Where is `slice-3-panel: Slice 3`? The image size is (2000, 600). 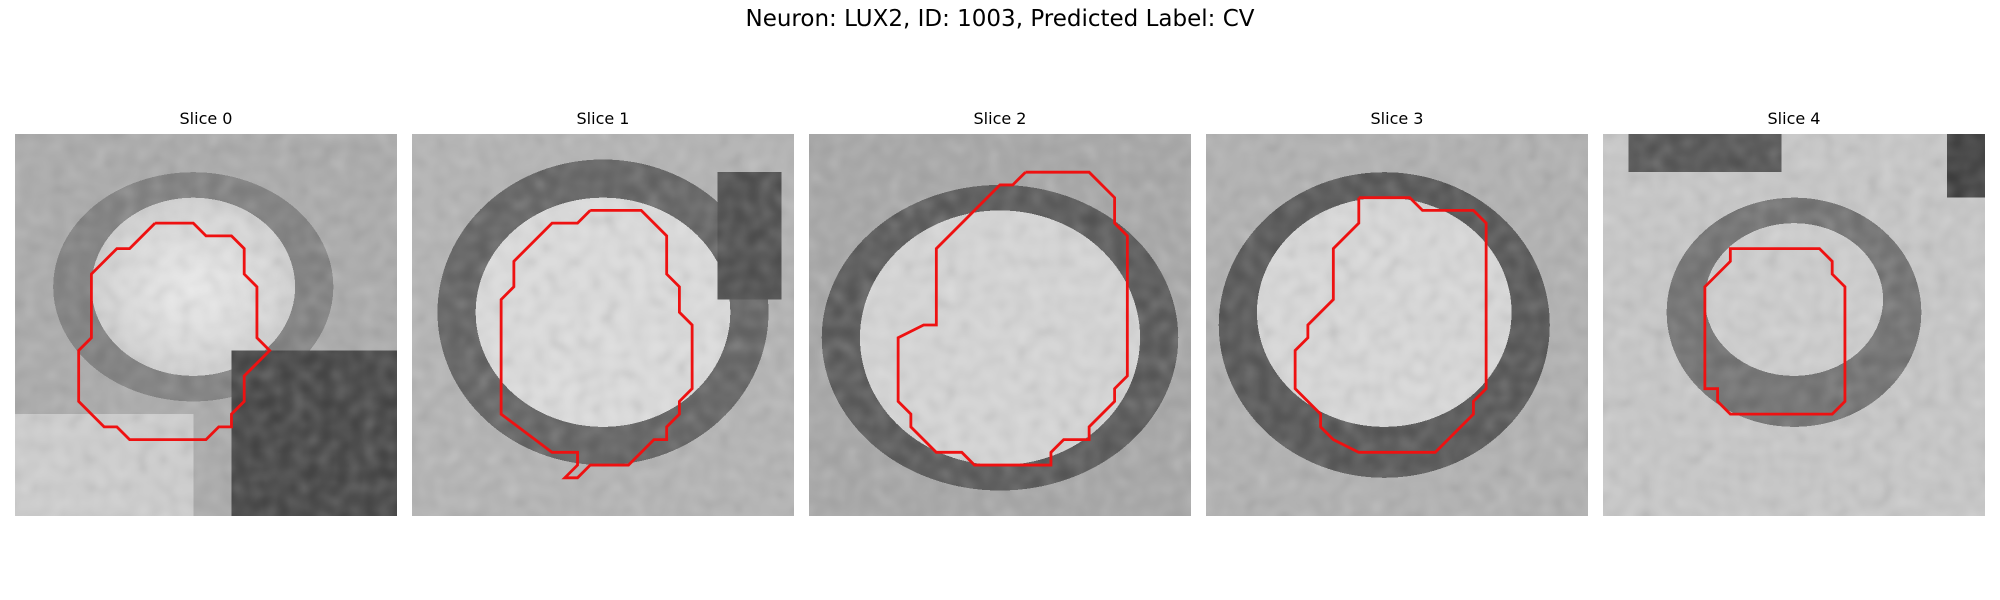 slice-3-panel: Slice 3 is located at coordinates (1397, 312).